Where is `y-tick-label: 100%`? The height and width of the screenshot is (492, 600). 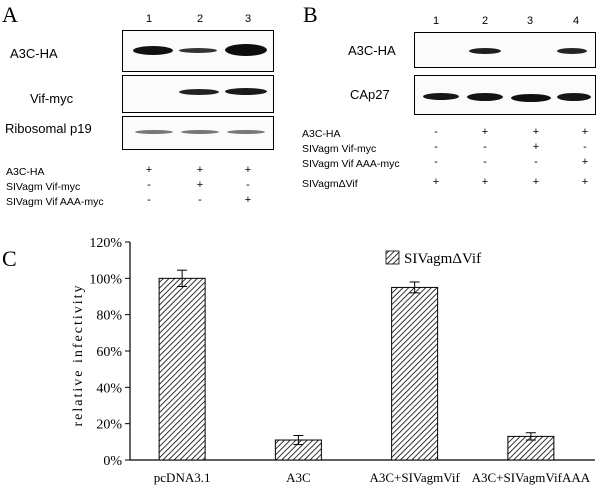 y-tick-label: 100% is located at coordinates (105, 279).